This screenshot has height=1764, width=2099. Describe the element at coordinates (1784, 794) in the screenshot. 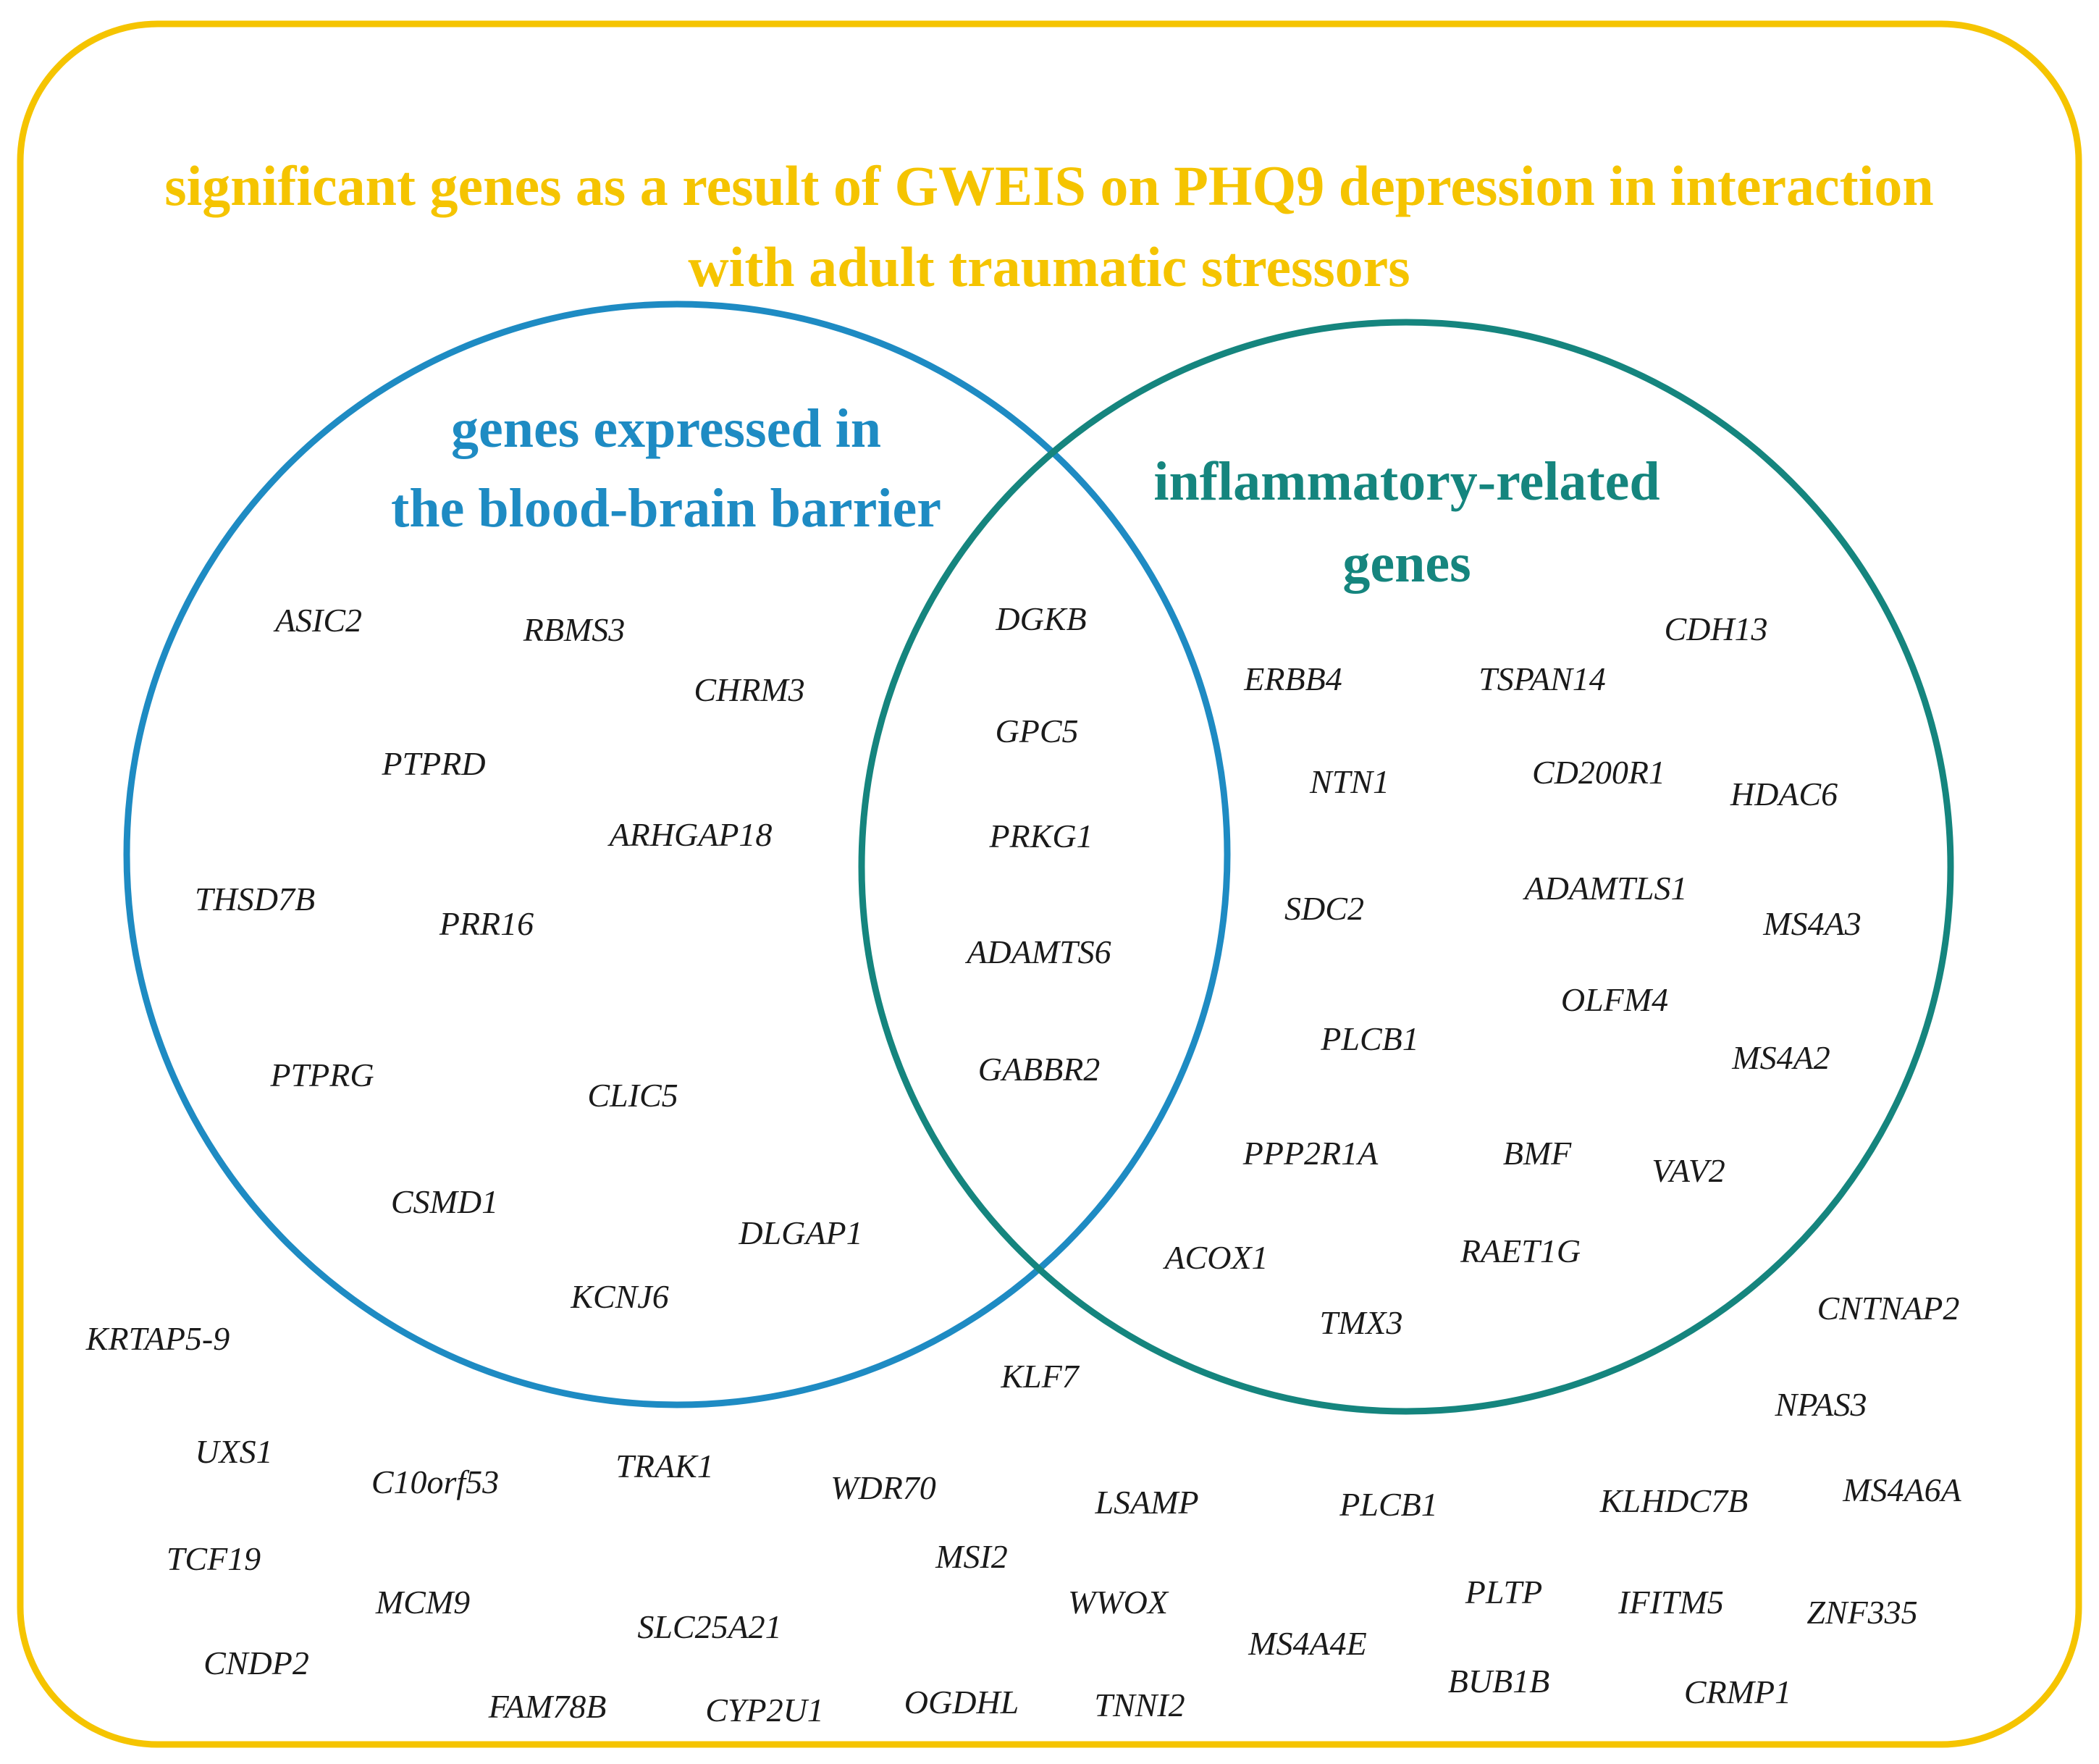

I see `gene-label: HDAC6` at that location.